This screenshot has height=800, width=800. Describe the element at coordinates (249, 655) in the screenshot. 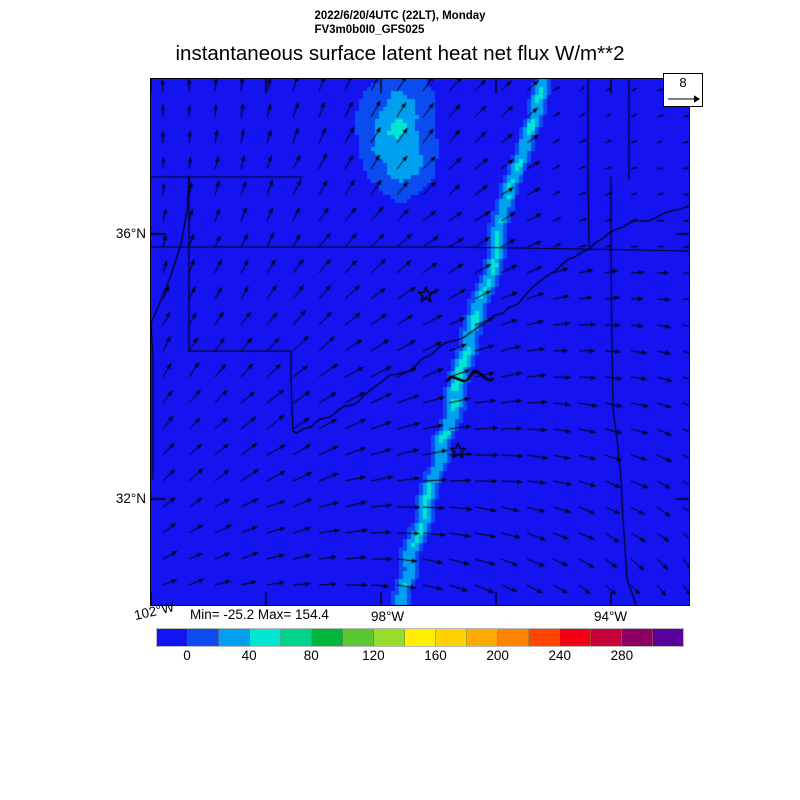

I see `colorbar-tick-label: 40` at that location.